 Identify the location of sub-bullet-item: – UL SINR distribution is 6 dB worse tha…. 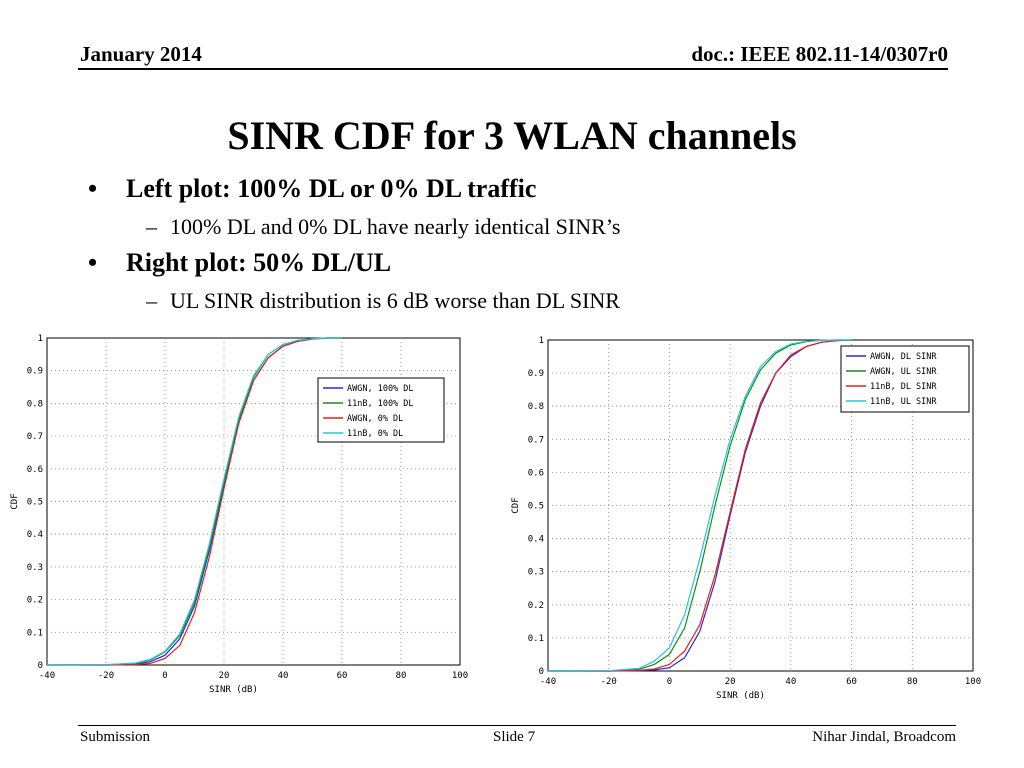
(518, 304).